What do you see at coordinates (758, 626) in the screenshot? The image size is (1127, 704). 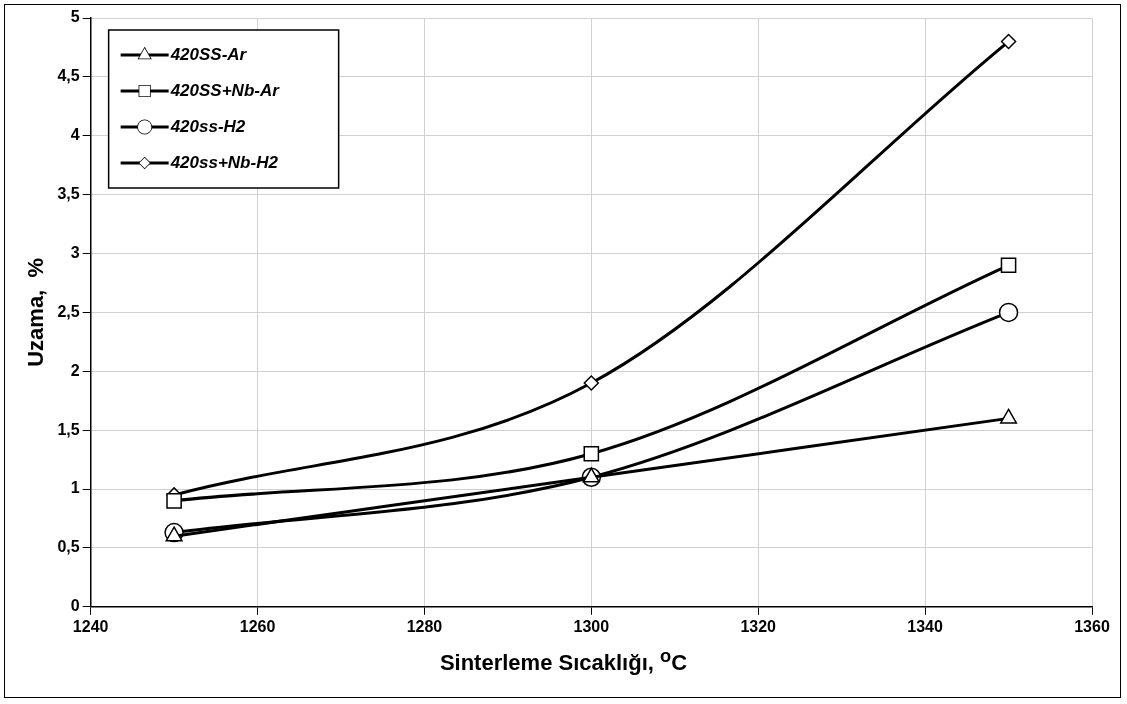 I see `x-tick-label: 1320` at bounding box center [758, 626].